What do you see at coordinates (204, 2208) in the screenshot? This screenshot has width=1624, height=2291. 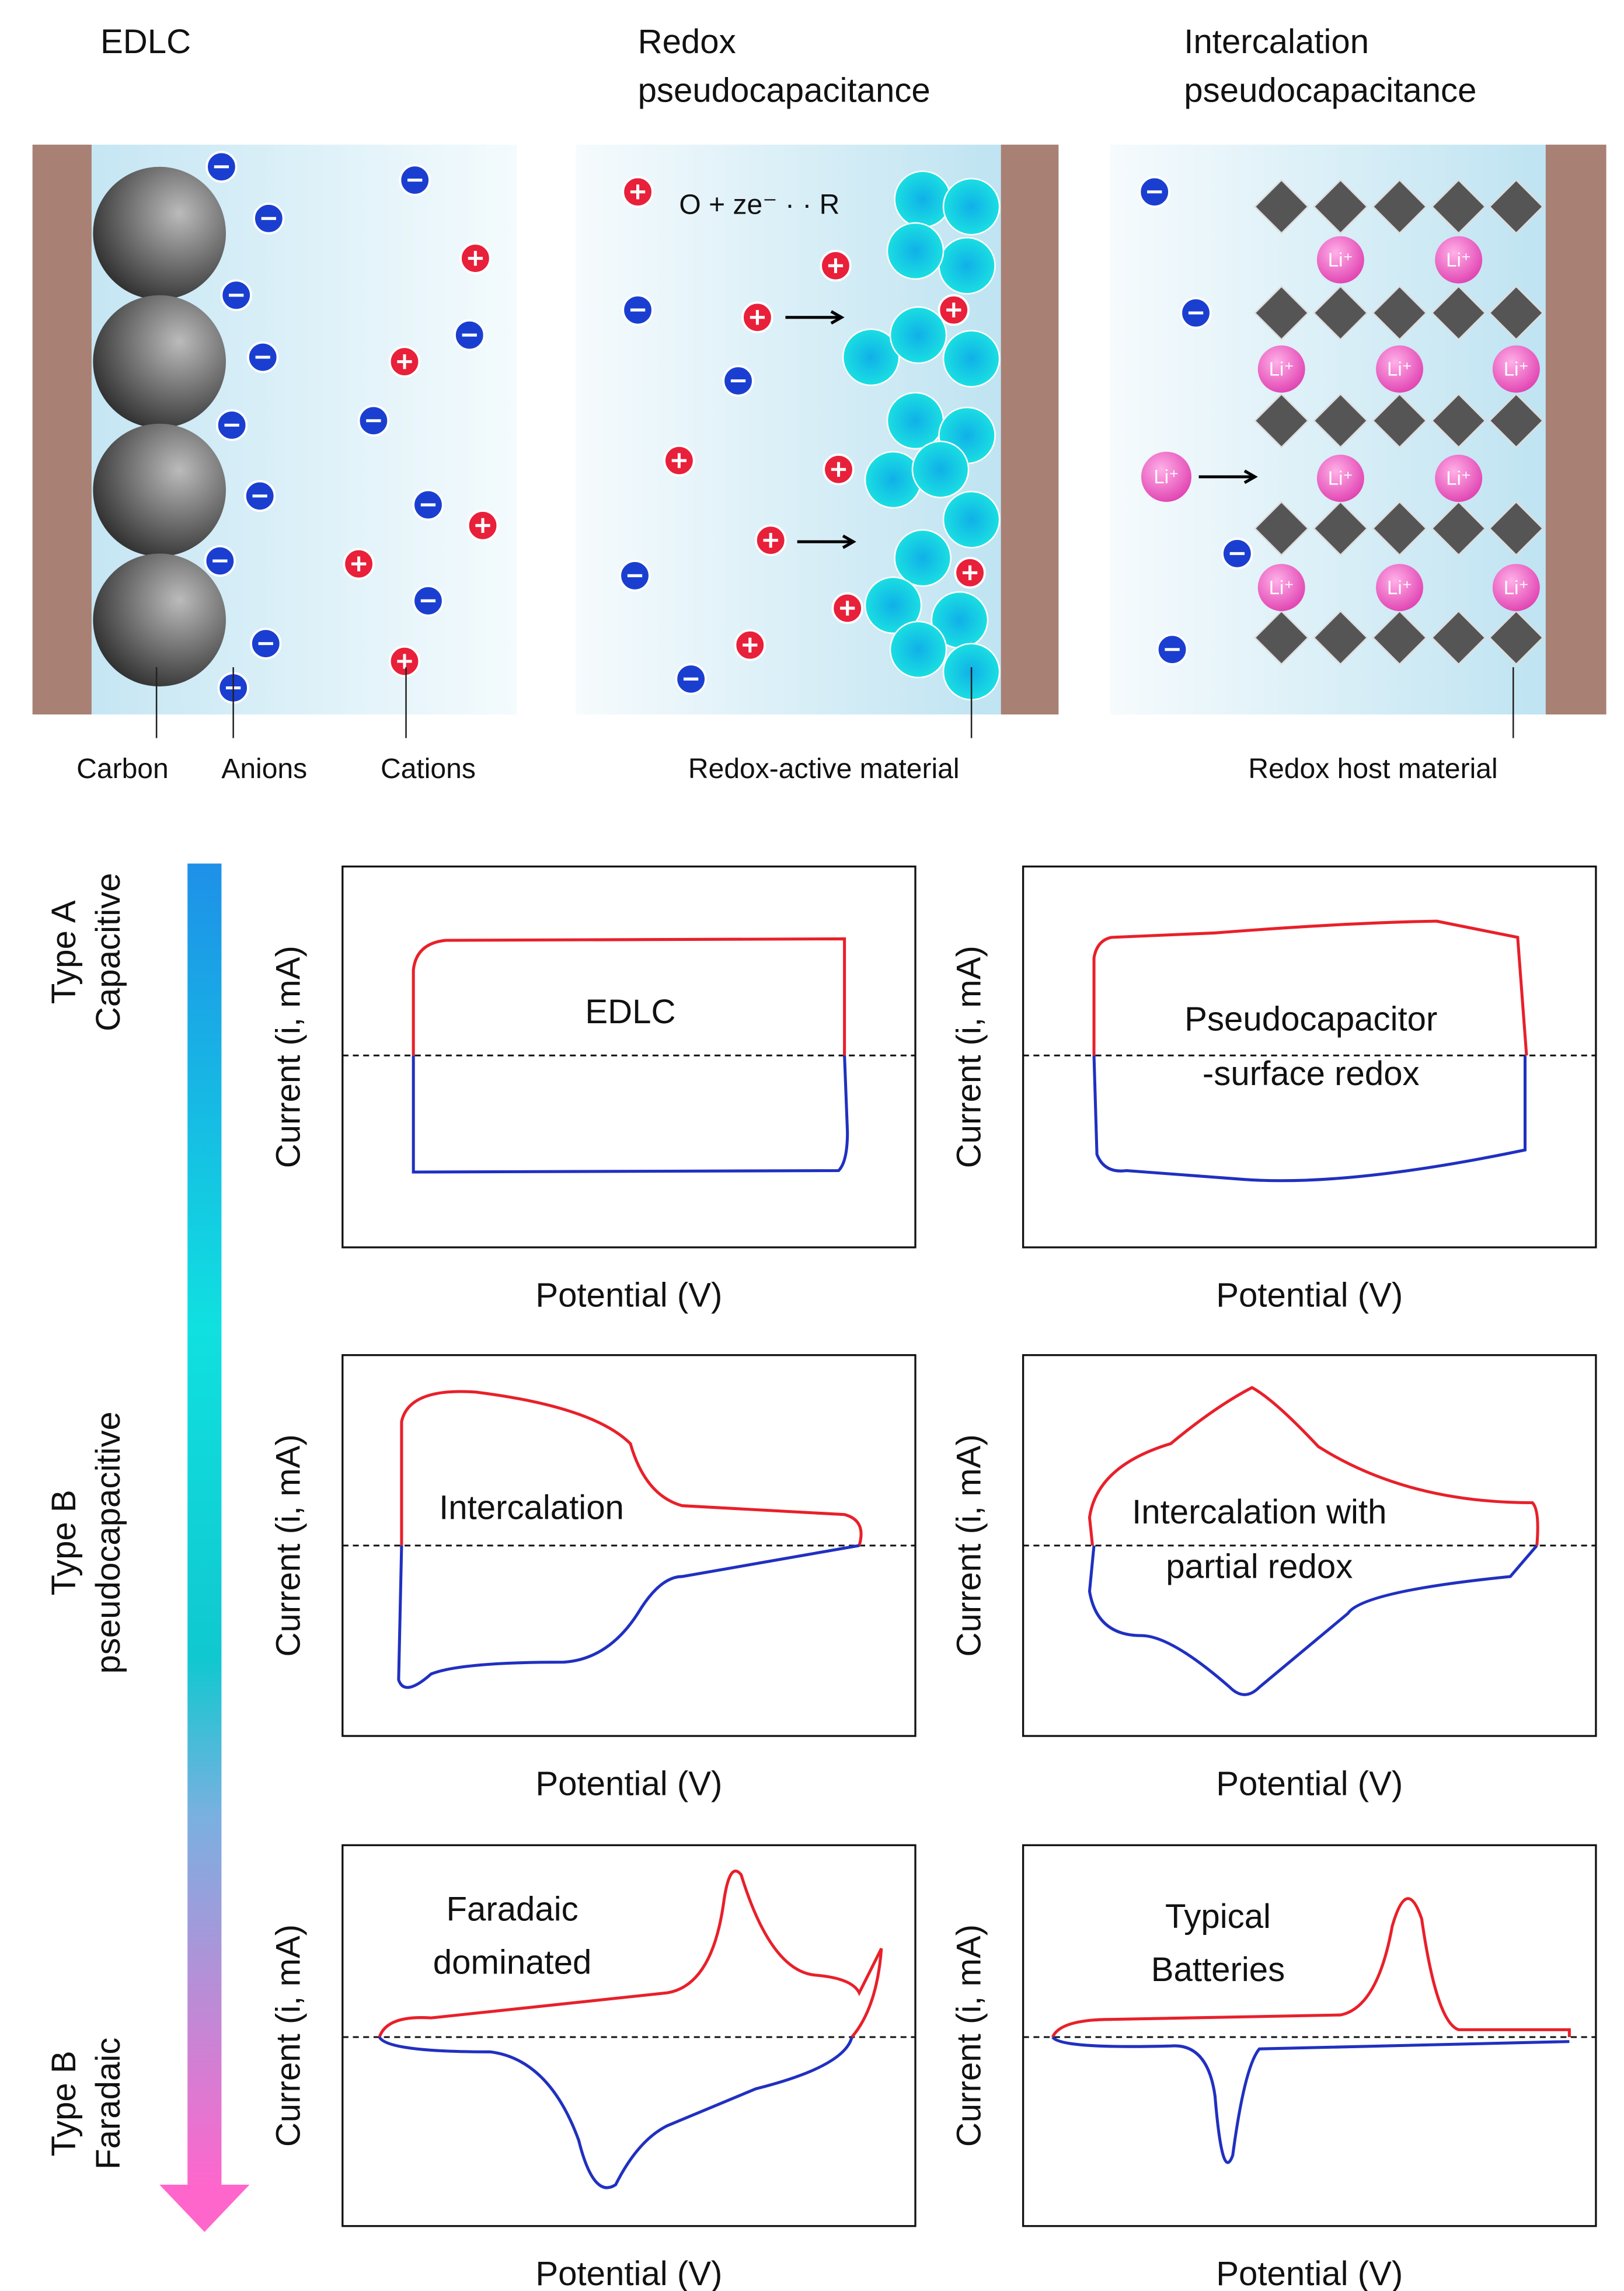 I see `arrow-head` at bounding box center [204, 2208].